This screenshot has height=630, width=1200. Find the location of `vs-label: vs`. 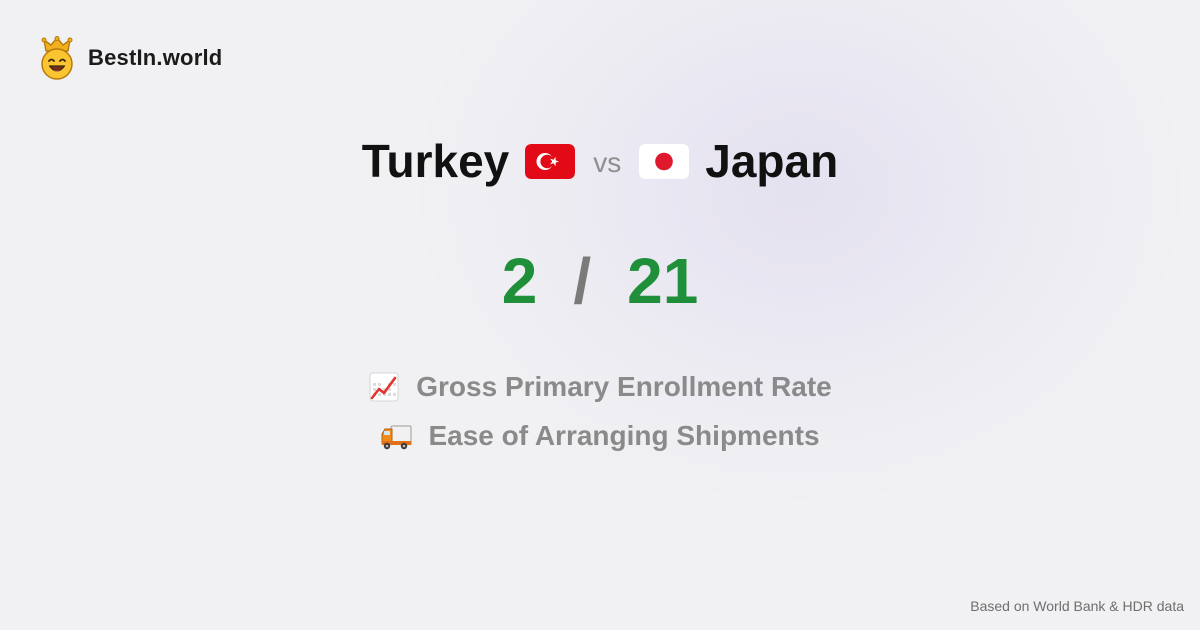

vs-label: vs is located at coordinates (607, 162).